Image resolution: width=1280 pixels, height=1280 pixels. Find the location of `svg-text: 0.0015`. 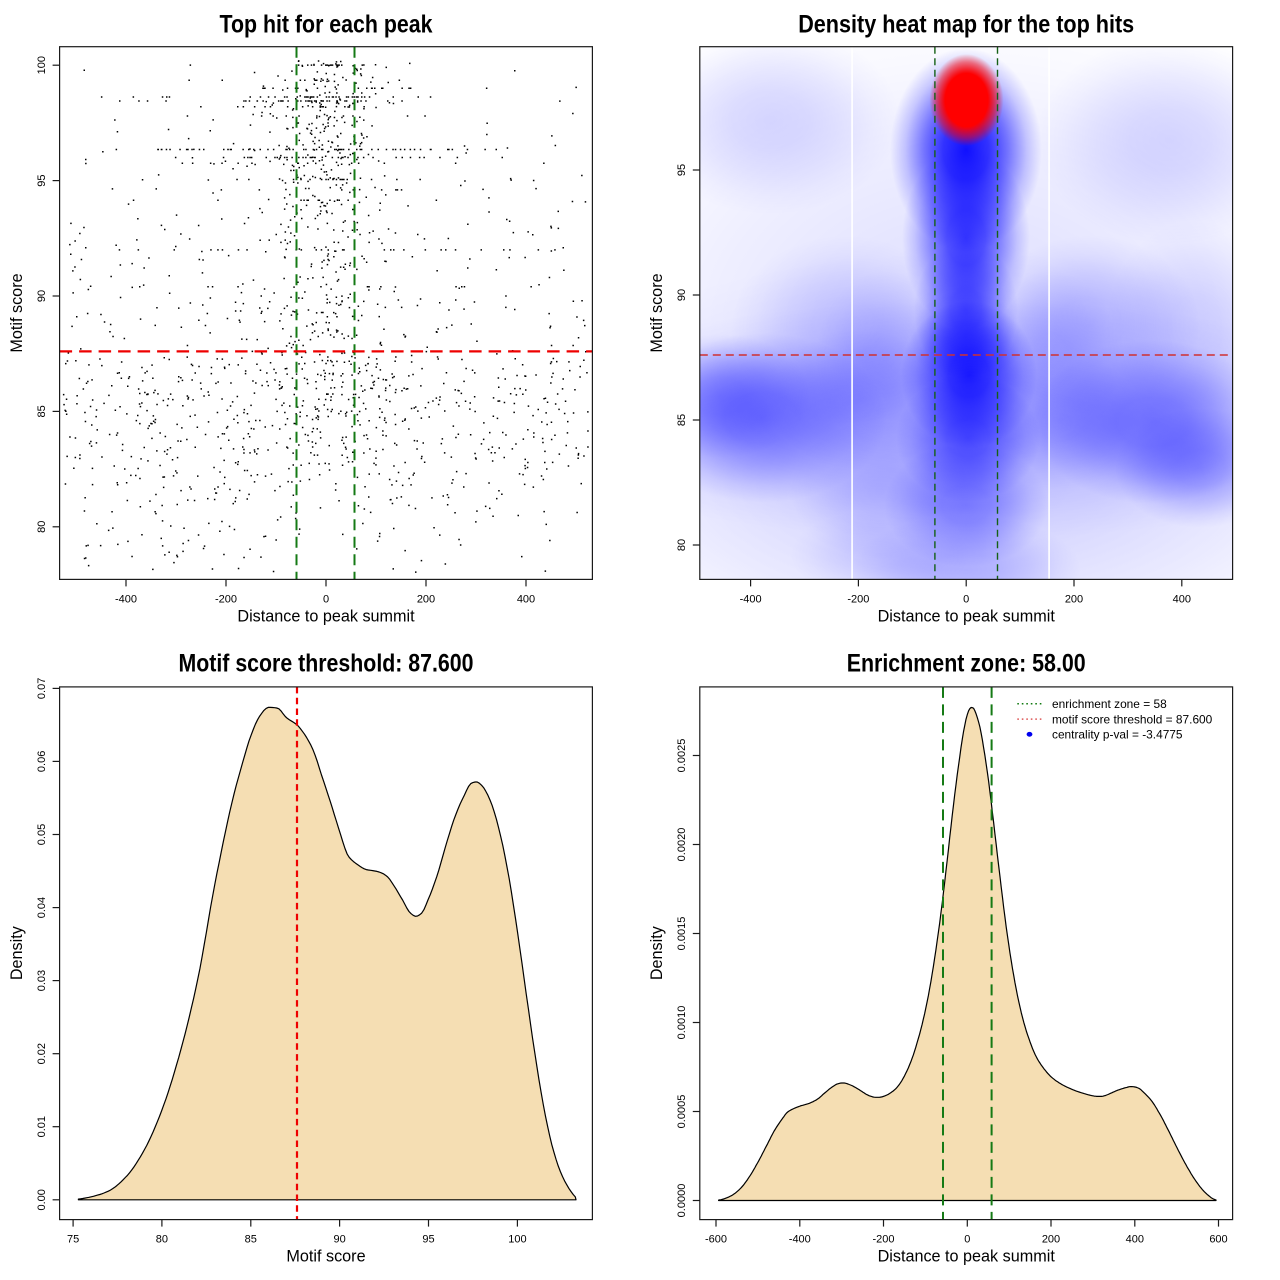

svg-text: 0.0015 is located at coordinates (682, 934).